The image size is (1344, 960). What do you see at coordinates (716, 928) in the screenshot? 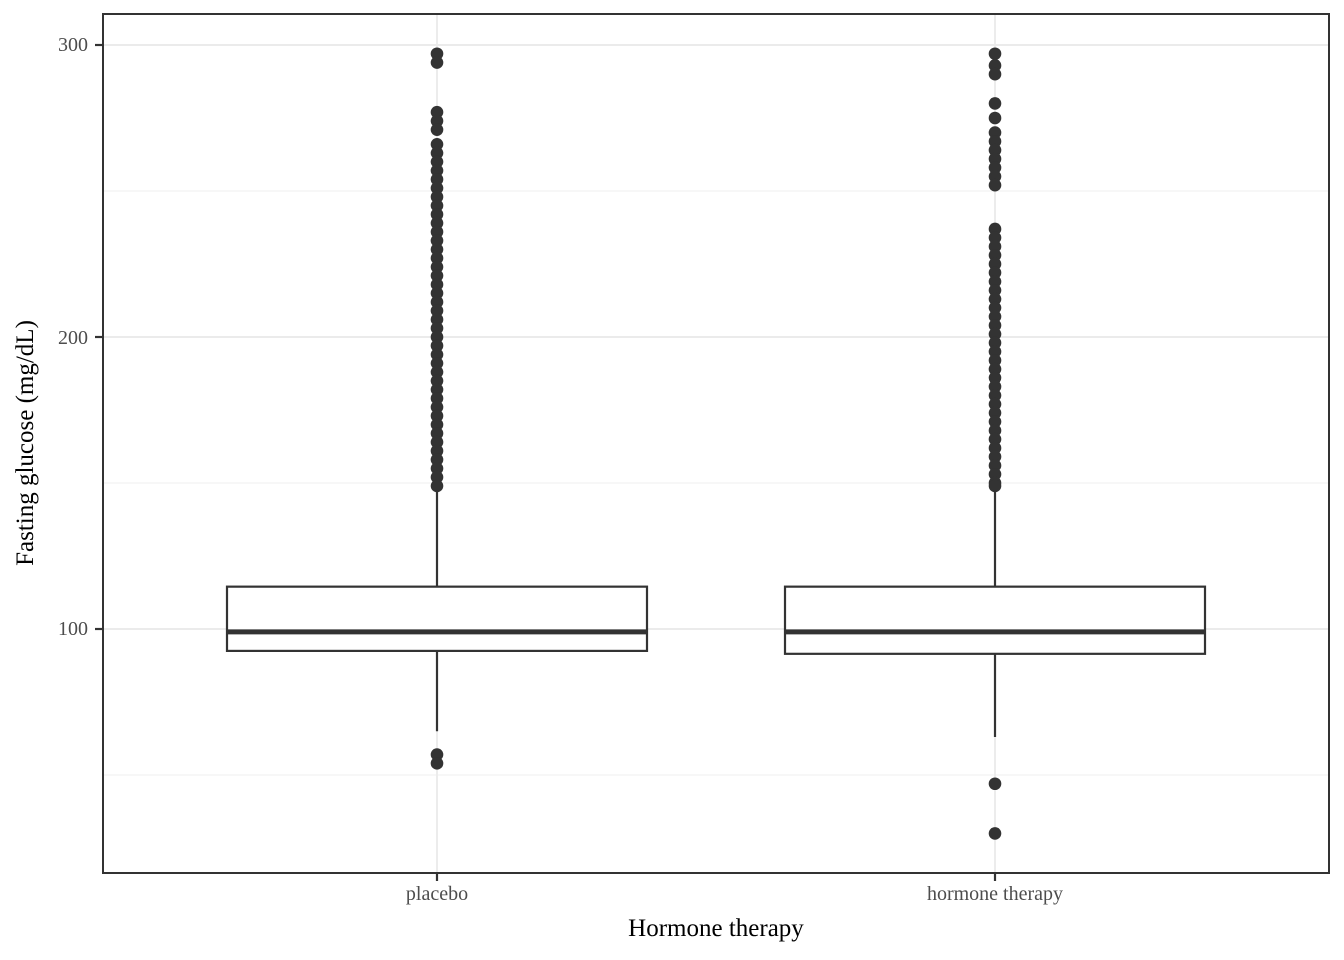
I see `x-axis-title: Hormone therapy` at bounding box center [716, 928].